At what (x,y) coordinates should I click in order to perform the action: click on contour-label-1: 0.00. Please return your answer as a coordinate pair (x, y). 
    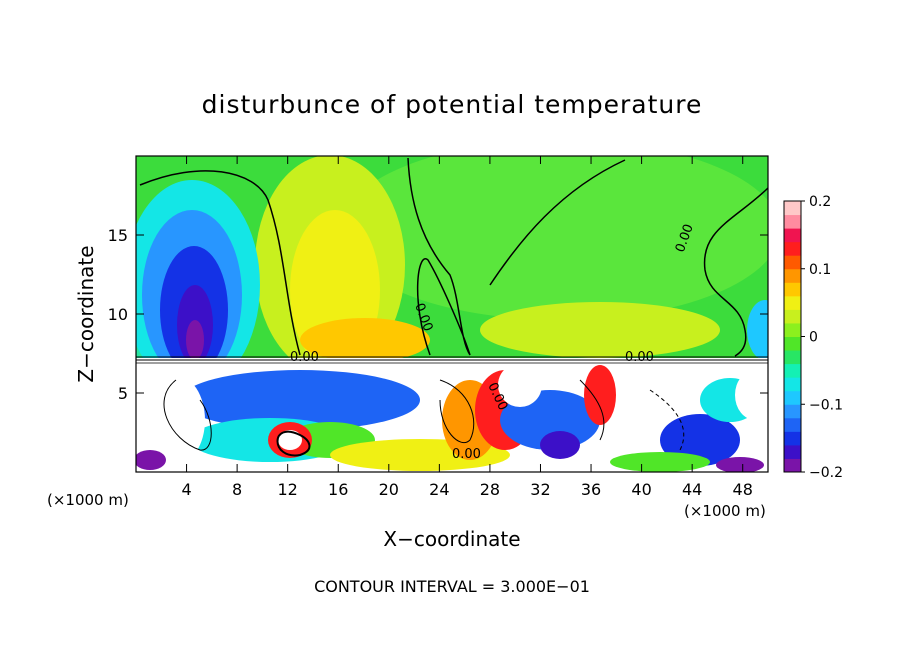
    Looking at the image, I should click on (304, 357).